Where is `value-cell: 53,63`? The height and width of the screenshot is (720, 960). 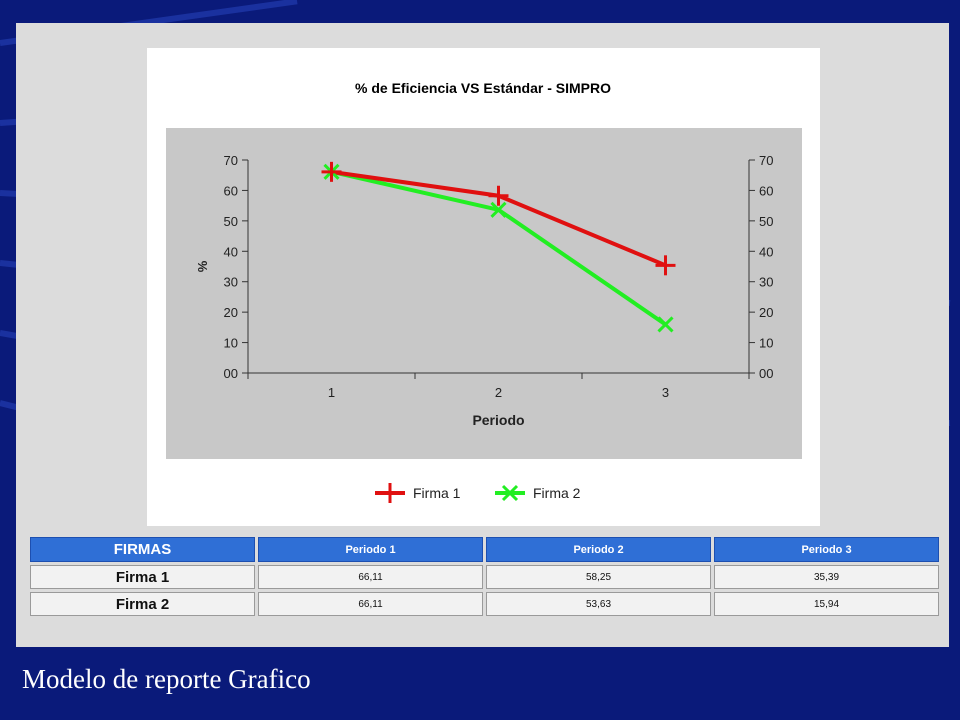
value-cell: 53,63 is located at coordinates (598, 604).